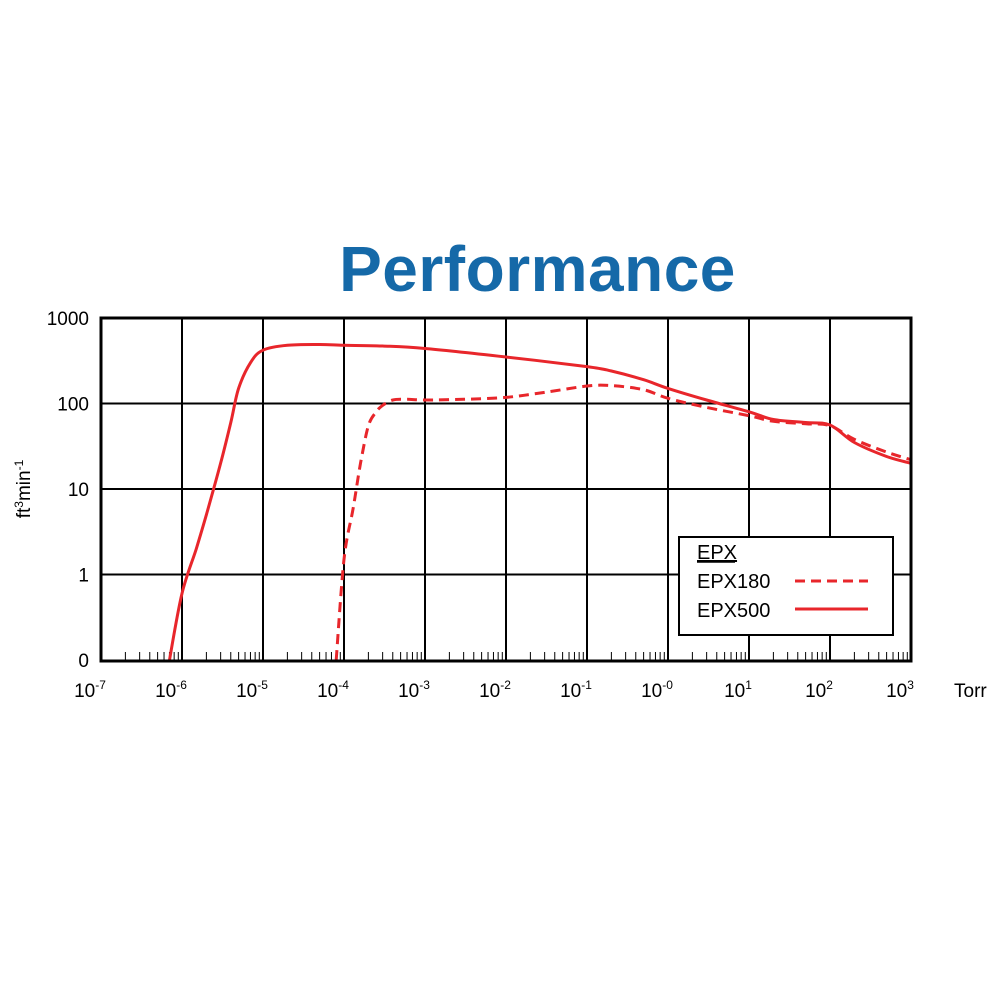 This screenshot has height=1000, width=1000. Describe the element at coordinates (90, 690) in the screenshot. I see `x-tick-label: 10⁻⁷` at that location.